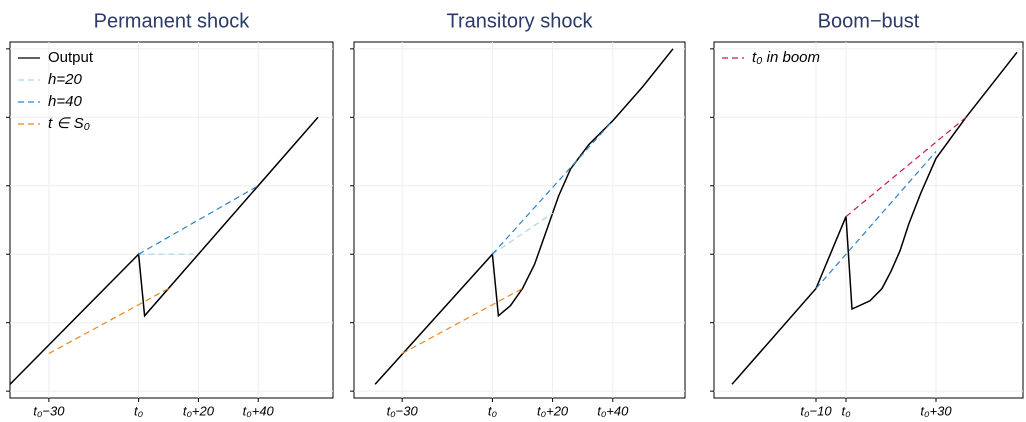 This screenshot has width=1026, height=422. What do you see at coordinates (65, 101) in the screenshot?
I see `legend-label: h=40` at bounding box center [65, 101].